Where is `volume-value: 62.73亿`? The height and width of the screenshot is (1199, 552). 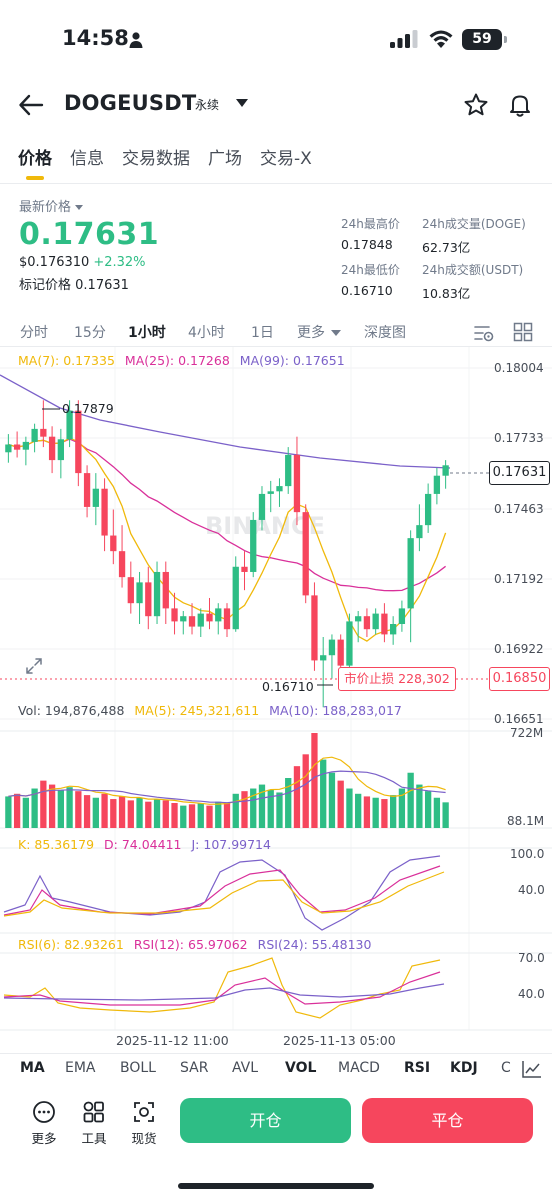
volume-value: 62.73亿 is located at coordinates (446, 247).